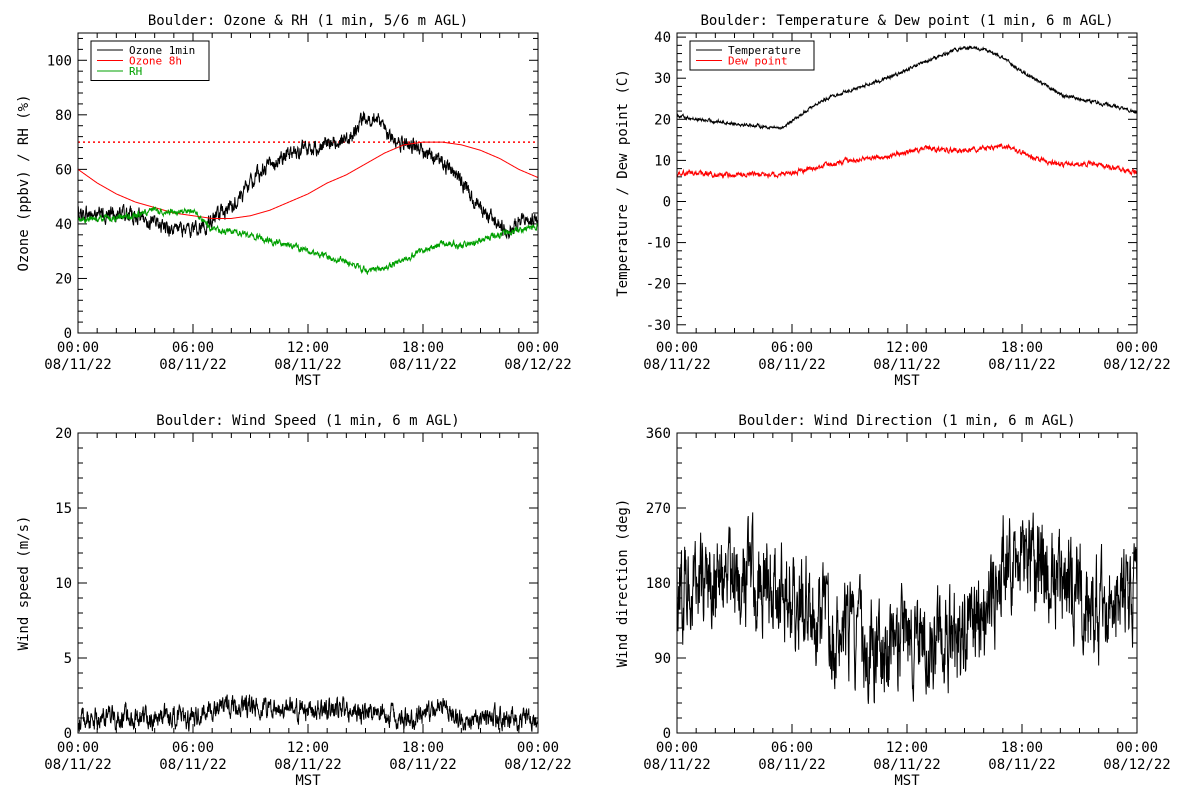 The height and width of the screenshot is (800, 1200). What do you see at coordinates (658, 509) in the screenshot?
I see `y-tick-label: 270` at bounding box center [658, 509].